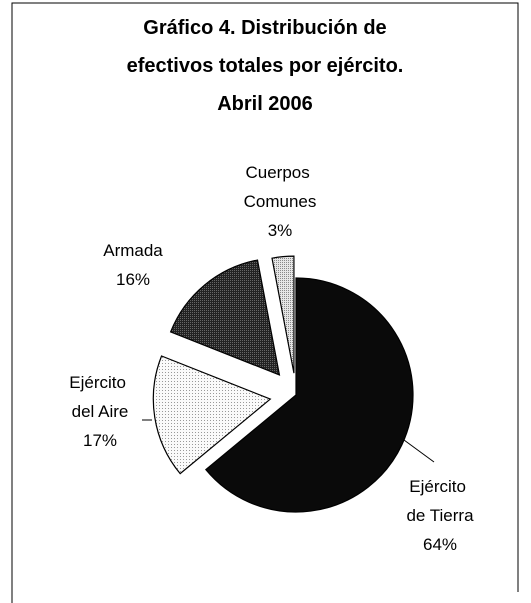 Image resolution: width=531 pixels, height=603 pixels. I want to click on leader-line, so click(419, 451).